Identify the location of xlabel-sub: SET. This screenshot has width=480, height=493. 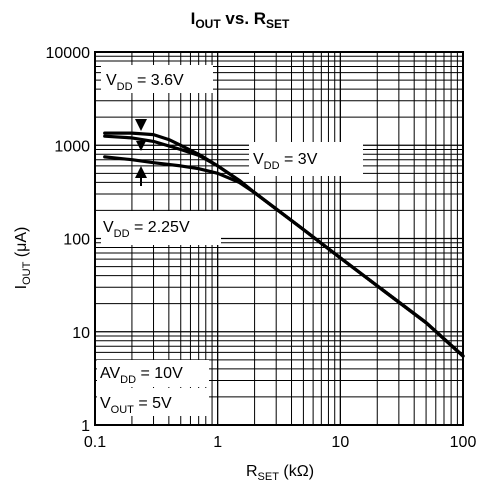
(269, 477).